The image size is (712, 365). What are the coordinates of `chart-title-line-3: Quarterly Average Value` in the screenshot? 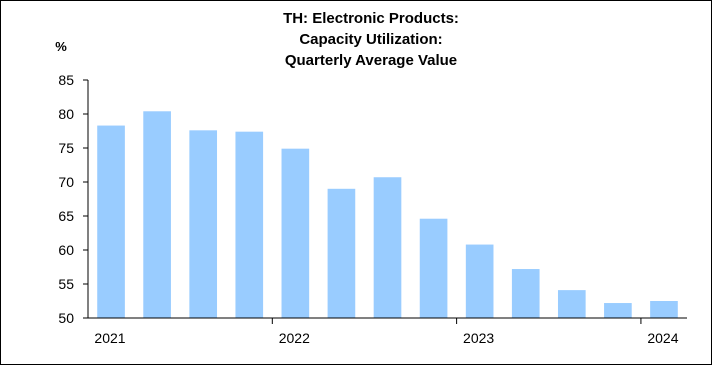 It's located at (371, 60).